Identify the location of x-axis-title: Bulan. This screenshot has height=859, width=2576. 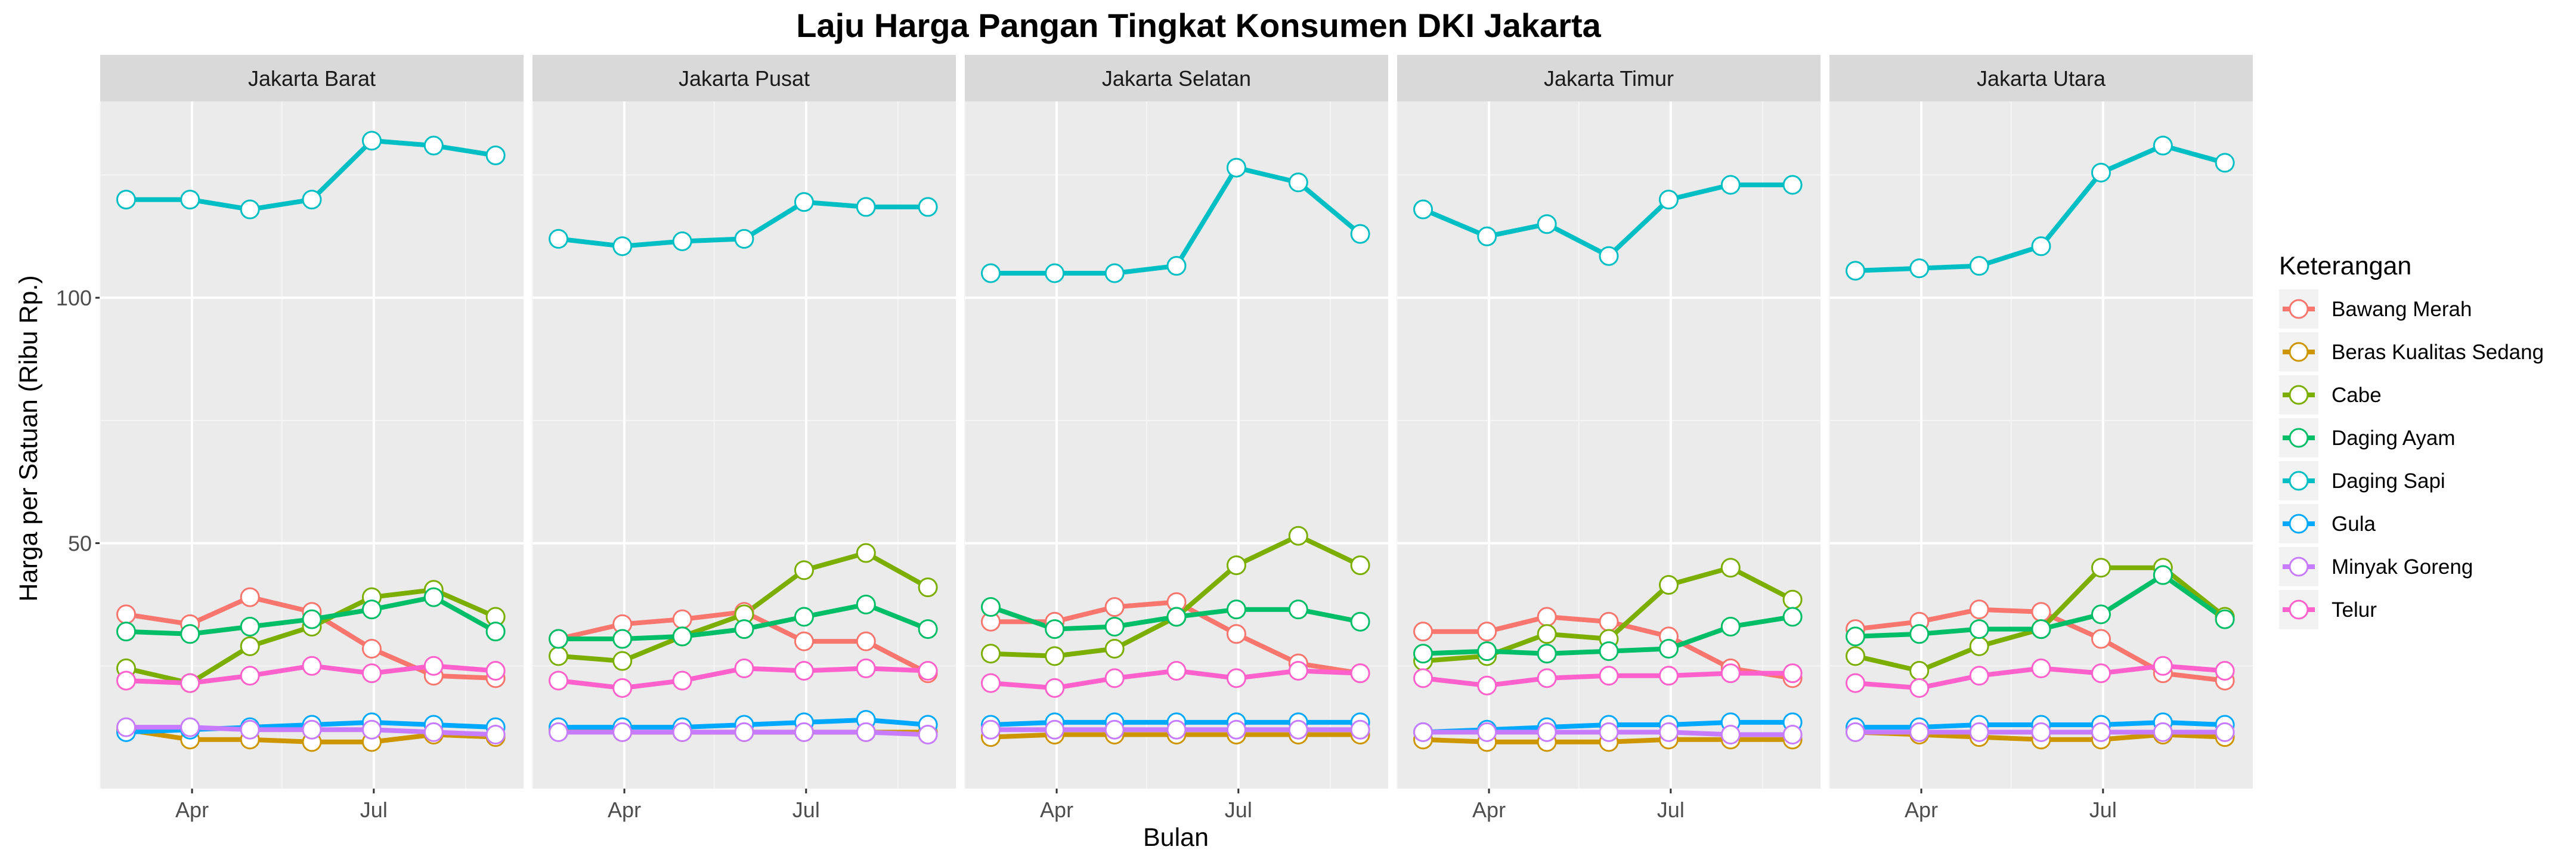
(1176, 837).